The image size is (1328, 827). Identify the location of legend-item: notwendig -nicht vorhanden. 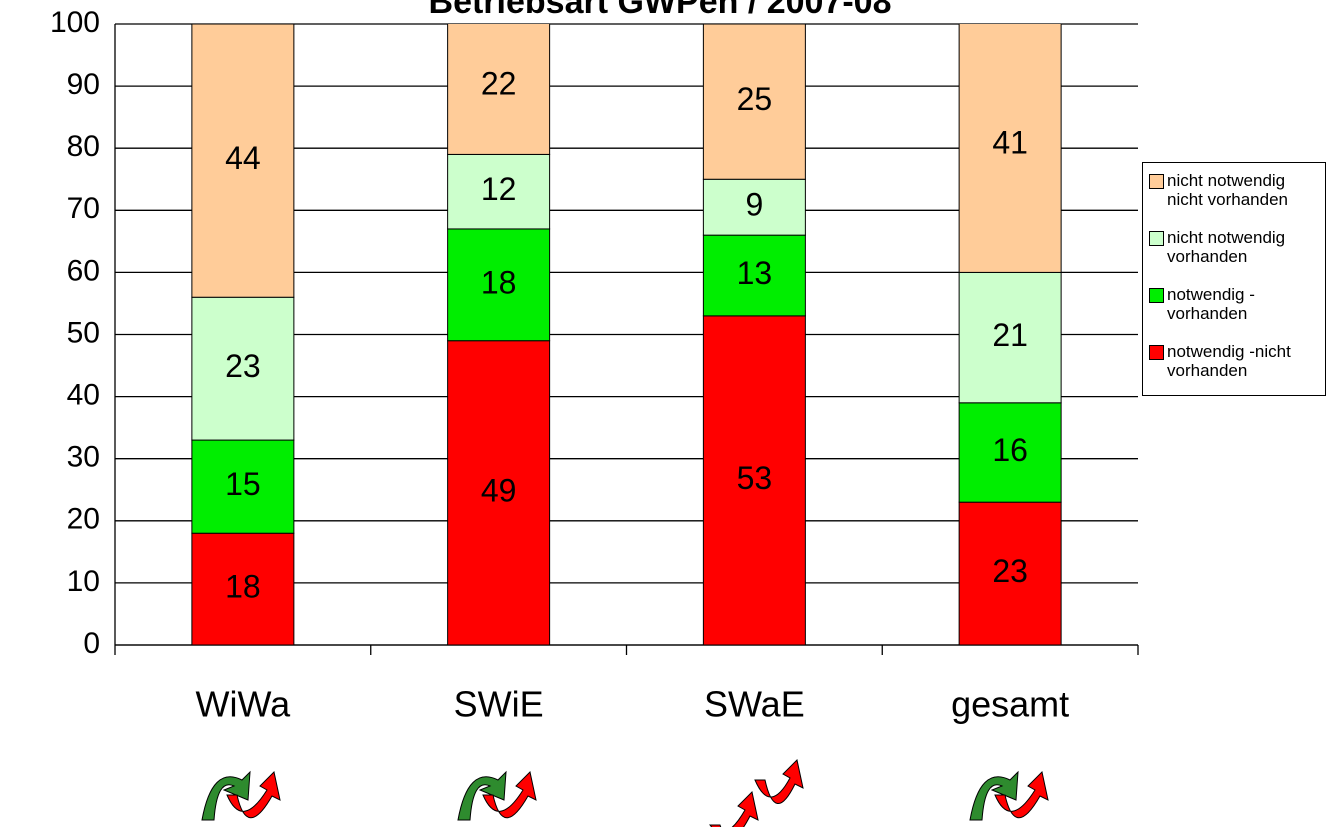
(1220, 361).